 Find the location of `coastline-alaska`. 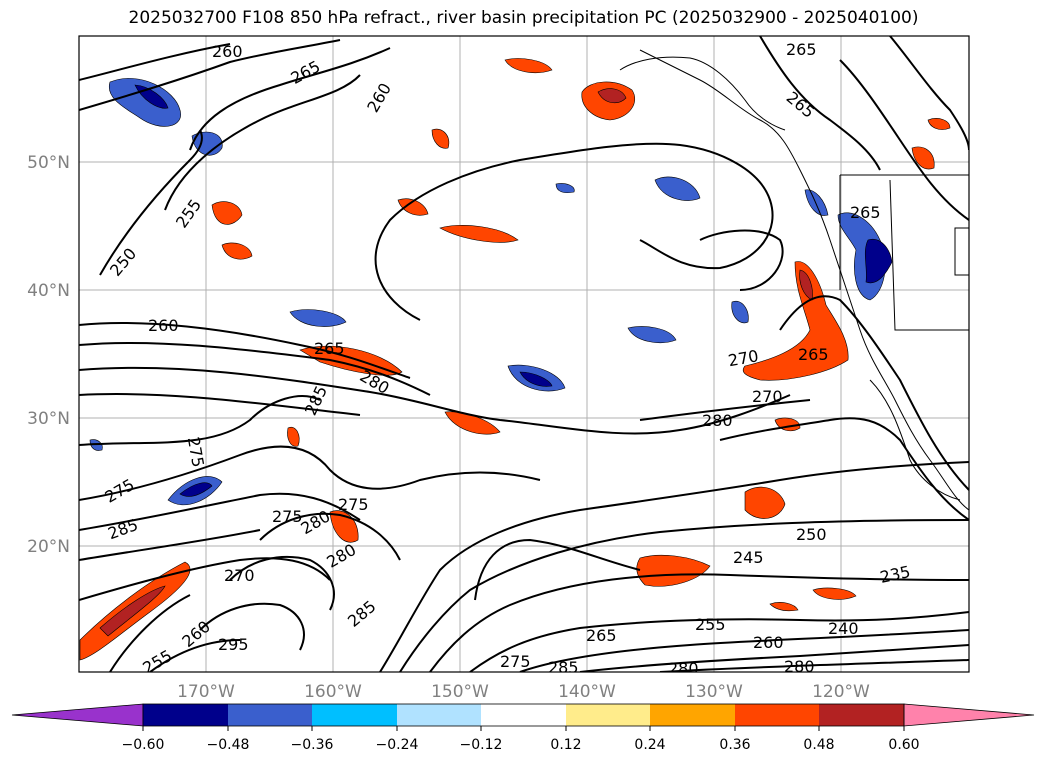

coastline-alaska is located at coordinates (702, 93).